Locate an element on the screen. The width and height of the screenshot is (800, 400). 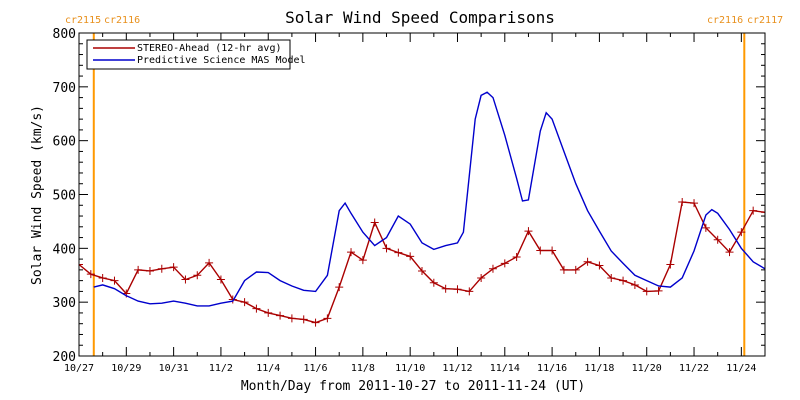
x-tick-label: 11/18 is located at coordinates (599, 368).